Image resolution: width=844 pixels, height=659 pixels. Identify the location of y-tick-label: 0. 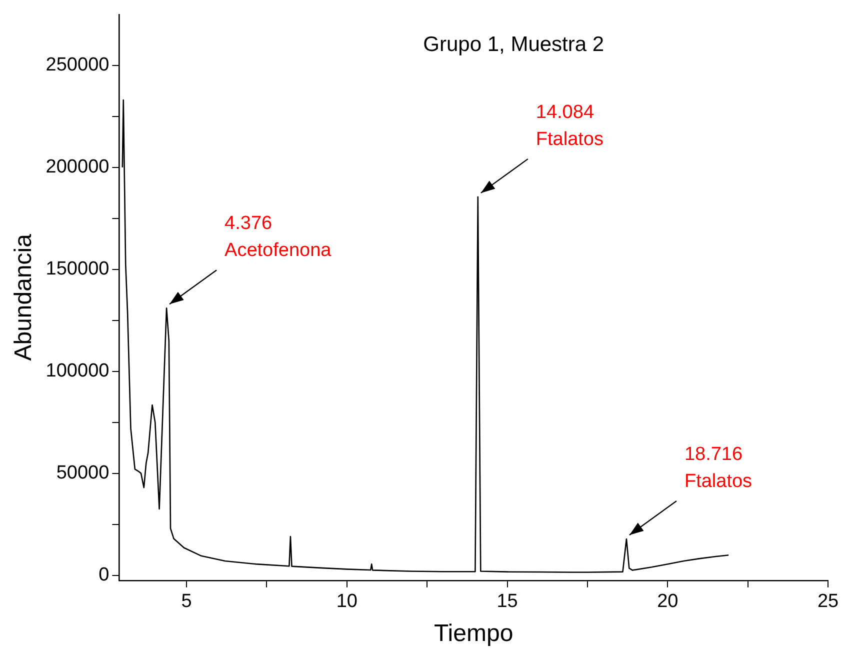
(104, 575).